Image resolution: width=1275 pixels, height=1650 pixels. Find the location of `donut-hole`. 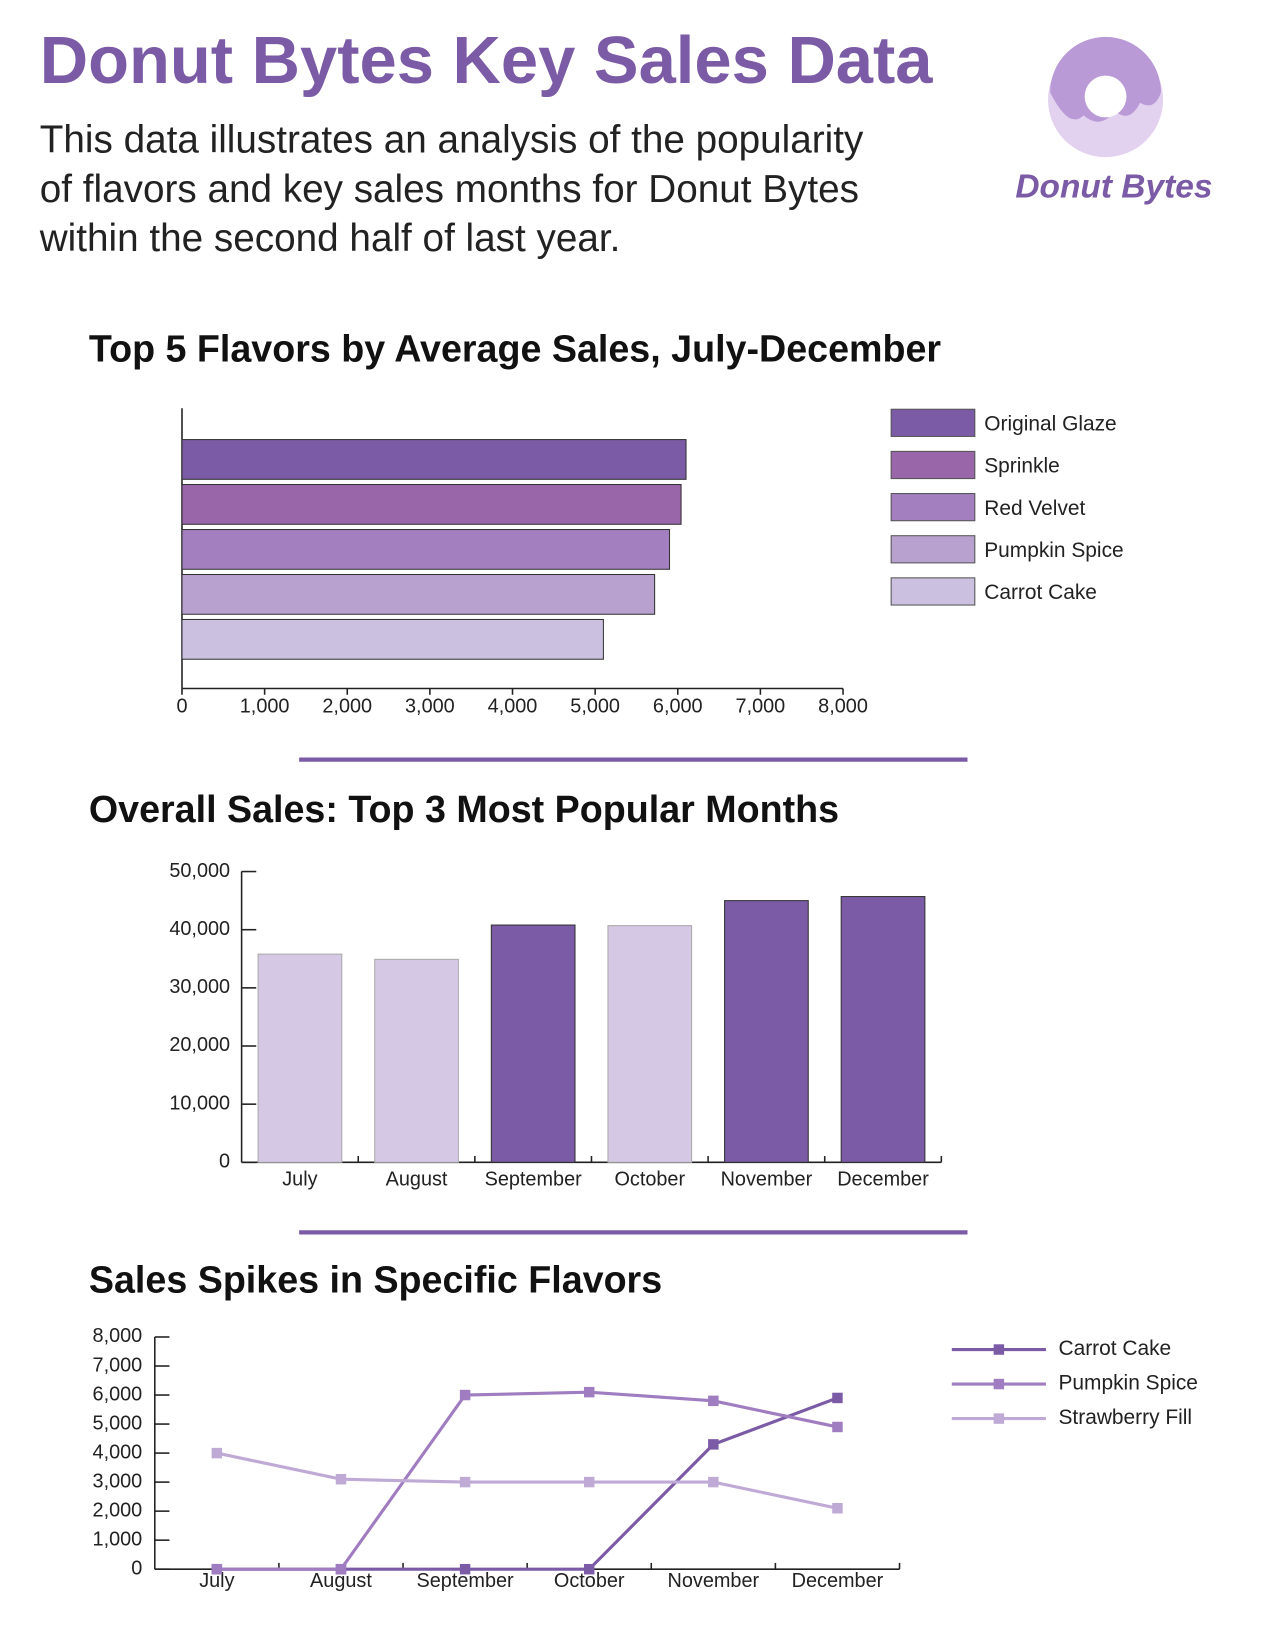

donut-hole is located at coordinates (1105, 96).